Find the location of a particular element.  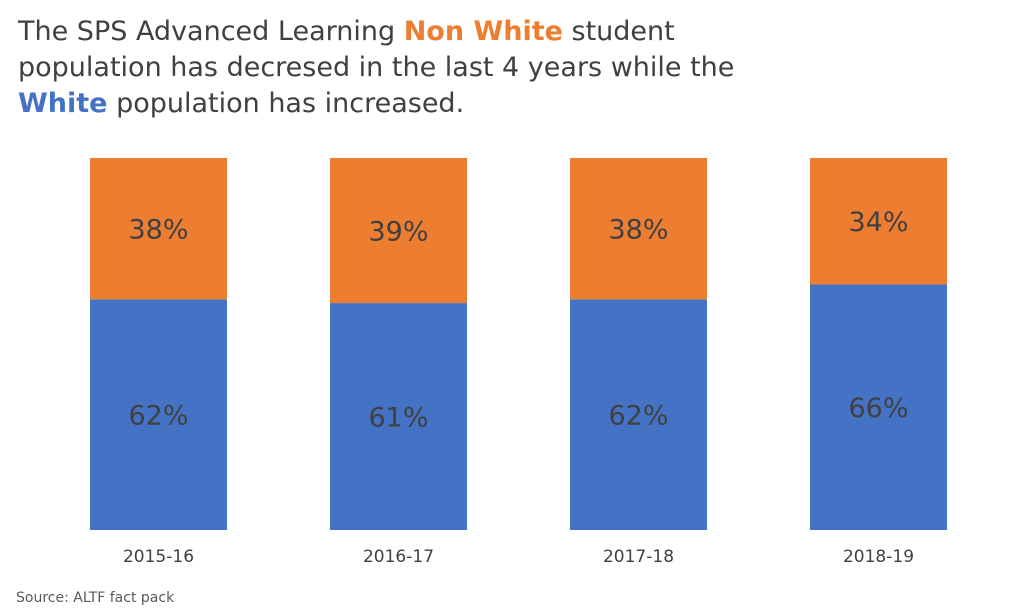

data-label-non-white-2017-18: 38% is located at coordinates (638, 230).